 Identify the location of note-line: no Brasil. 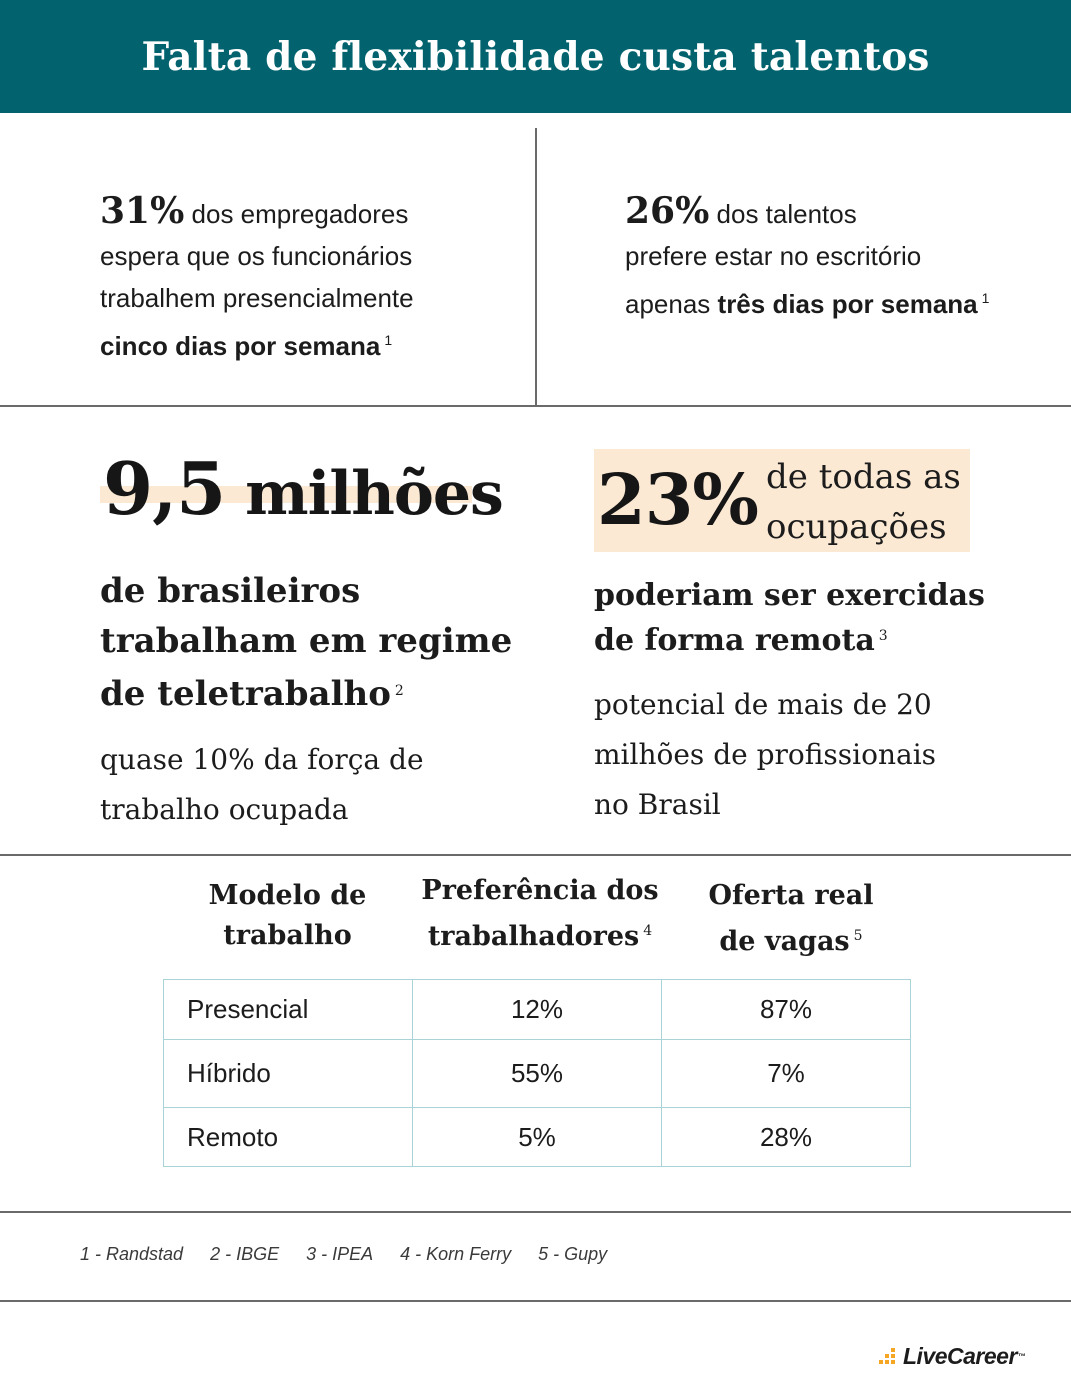
(657, 804).